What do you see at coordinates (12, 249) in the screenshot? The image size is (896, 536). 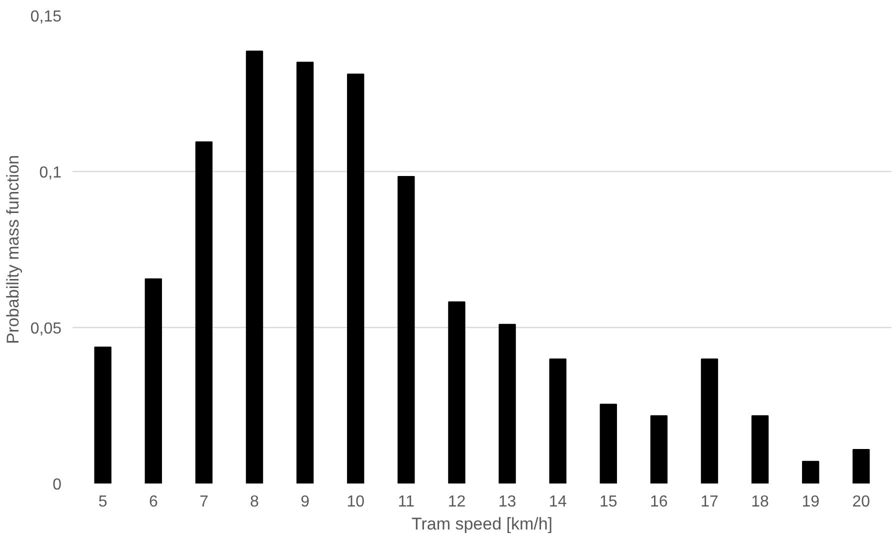 I see `y-axis-title: Probability mass function` at bounding box center [12, 249].